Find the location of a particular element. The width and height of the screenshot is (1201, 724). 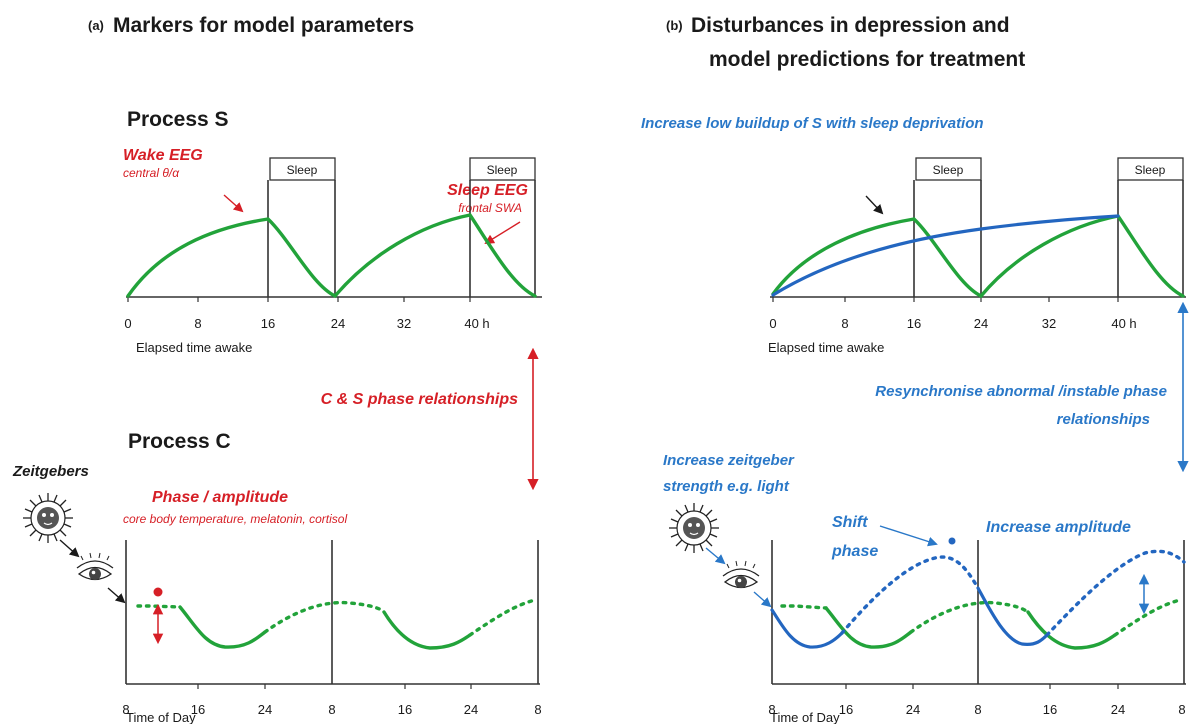

resync-label-line2: relationships is located at coordinates (1103, 419).